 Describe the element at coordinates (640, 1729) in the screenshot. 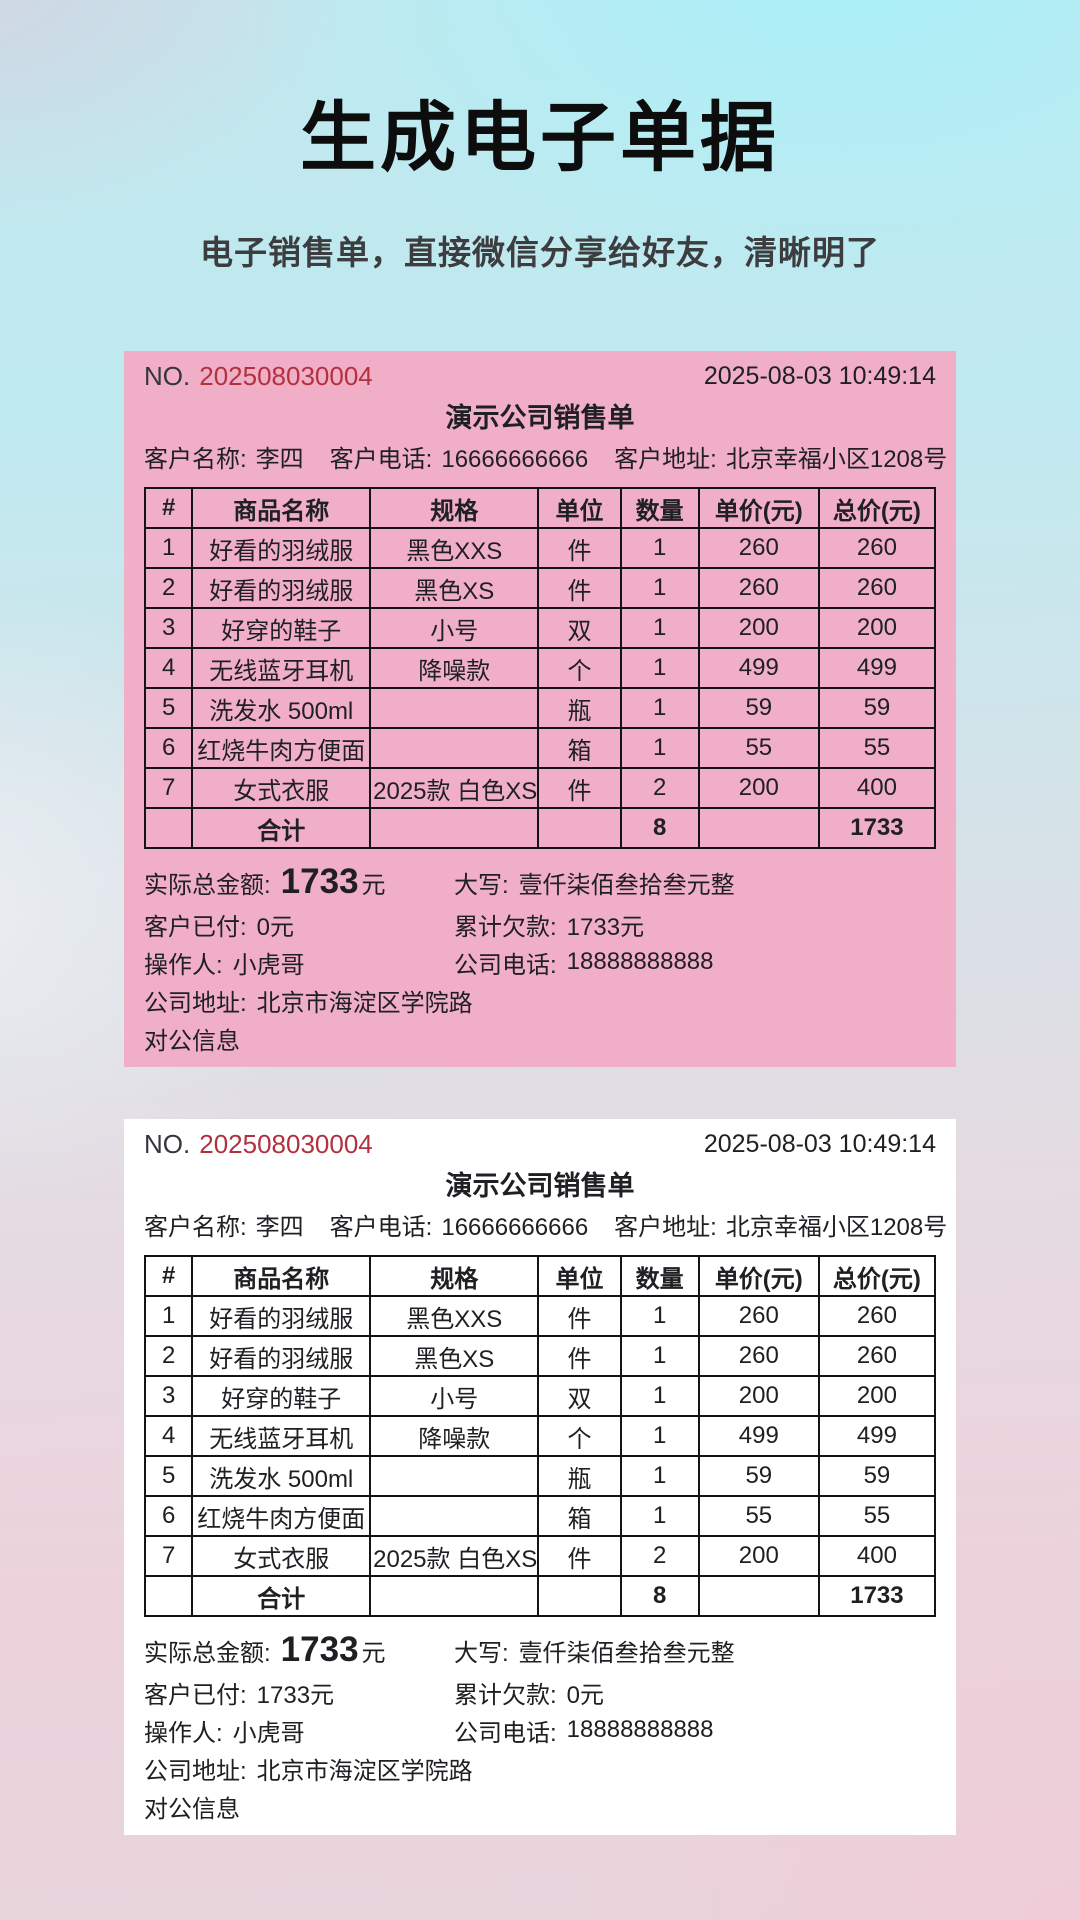

I see `company-phone-value: 18888888888` at that location.